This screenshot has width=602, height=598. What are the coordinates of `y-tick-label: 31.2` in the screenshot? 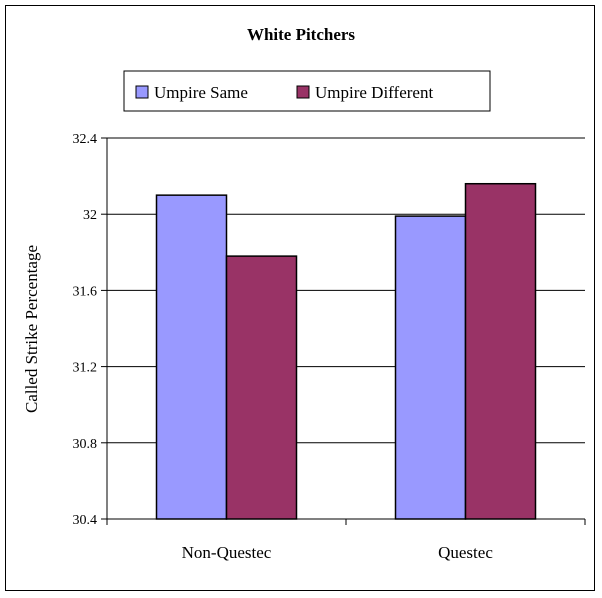 It's located at (85, 368).